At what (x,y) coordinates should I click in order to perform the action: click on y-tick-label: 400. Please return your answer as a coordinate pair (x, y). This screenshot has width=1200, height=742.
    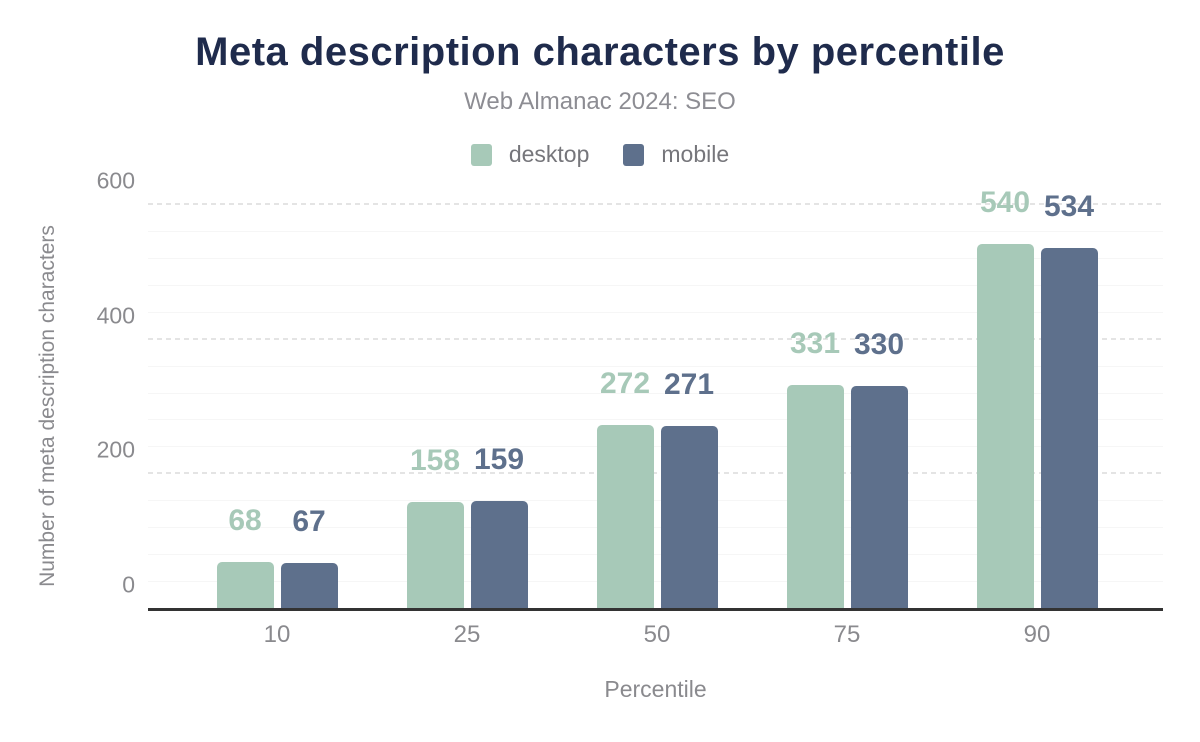
    Looking at the image, I should click on (115, 315).